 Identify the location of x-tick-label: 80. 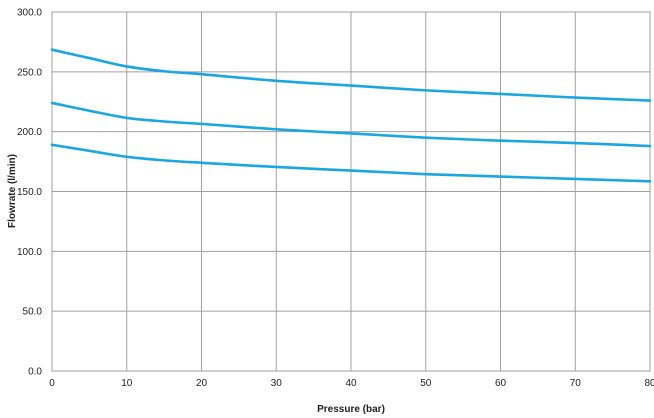
(649, 383).